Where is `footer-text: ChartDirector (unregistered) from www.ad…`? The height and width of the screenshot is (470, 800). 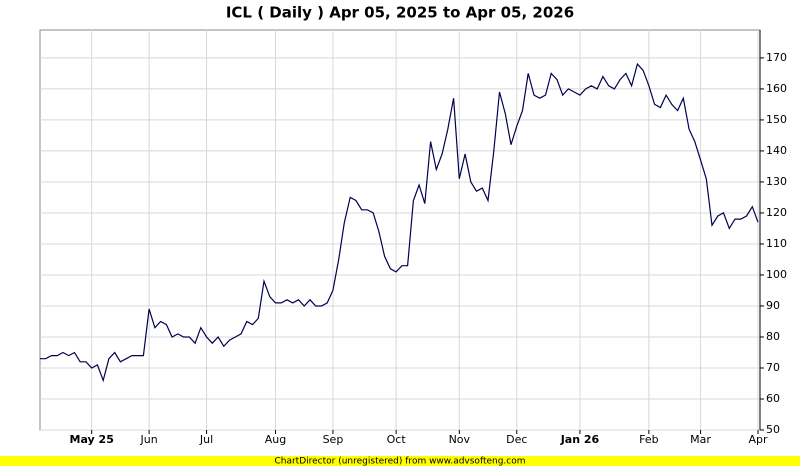 footer-text: ChartDirector (unregistered) from www.ad… is located at coordinates (399, 462).